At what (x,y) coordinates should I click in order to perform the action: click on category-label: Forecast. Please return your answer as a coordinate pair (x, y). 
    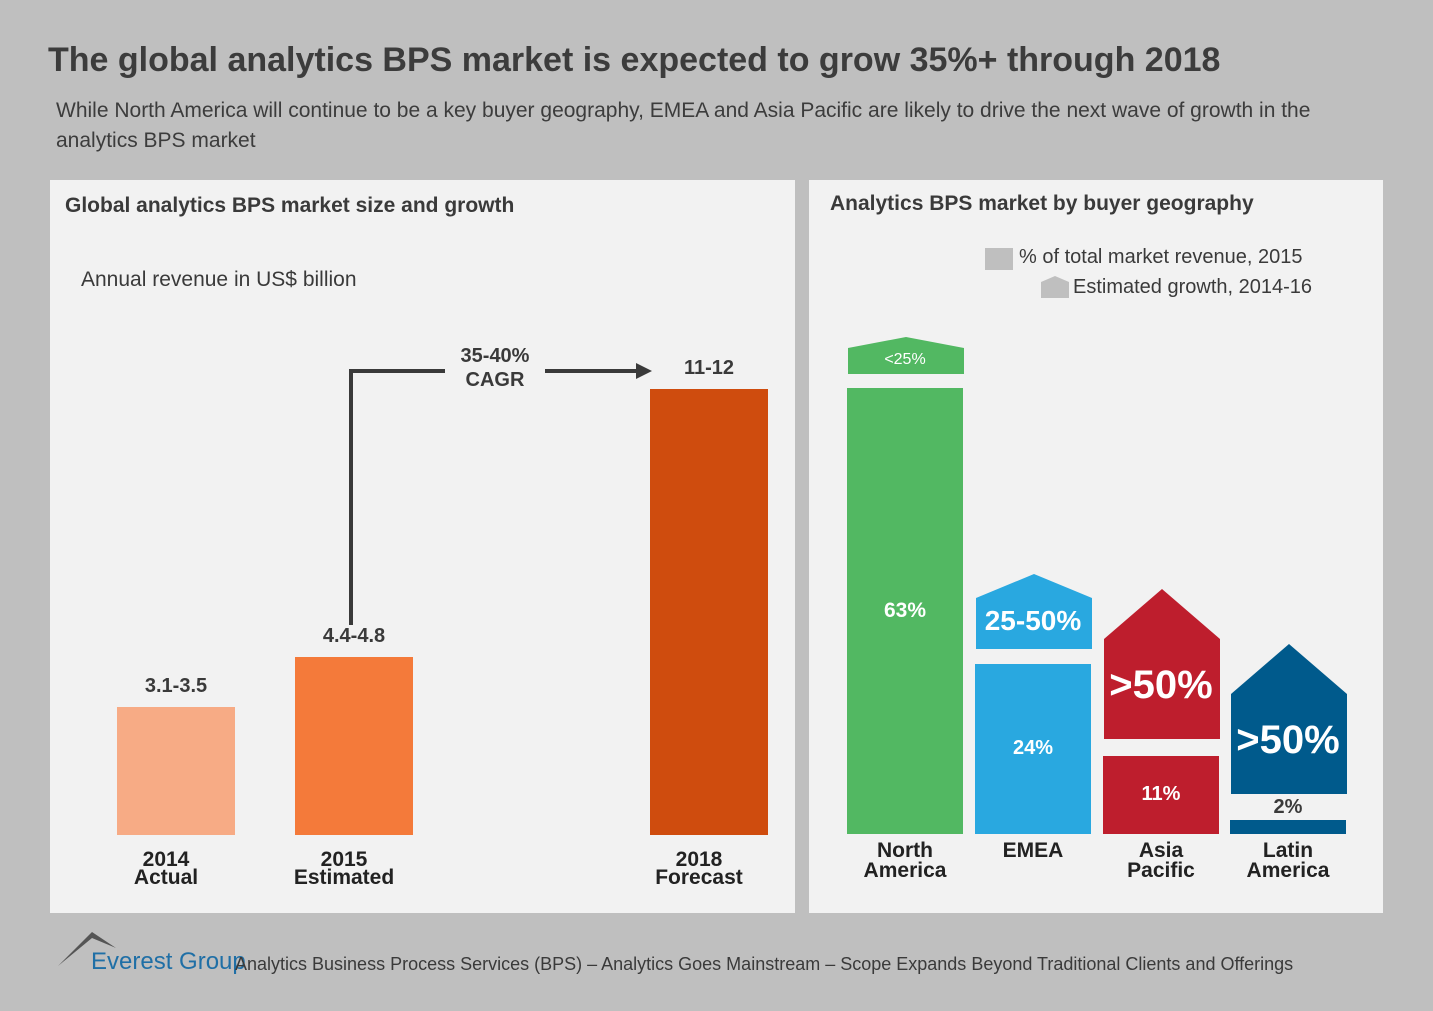
    Looking at the image, I should click on (699, 877).